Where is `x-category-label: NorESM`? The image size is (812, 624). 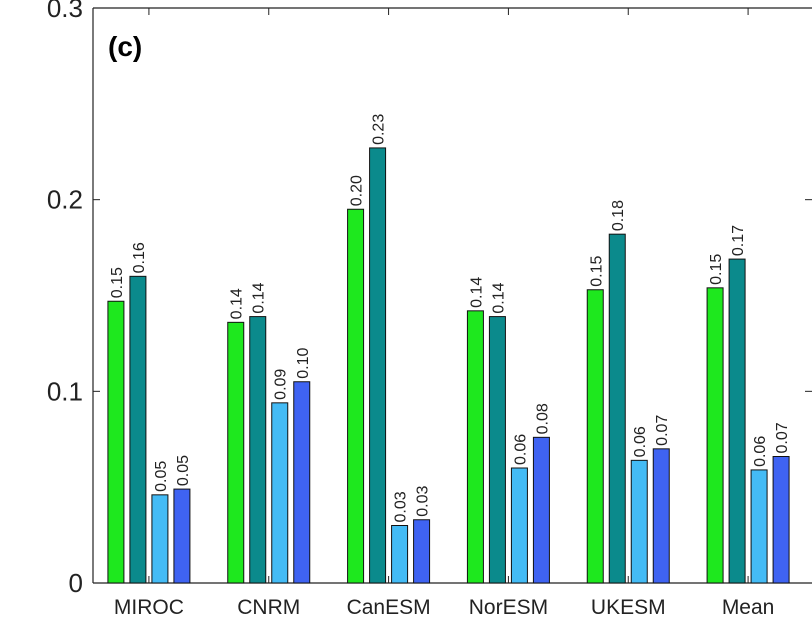
x-category-label: NorESM is located at coordinates (508, 607).